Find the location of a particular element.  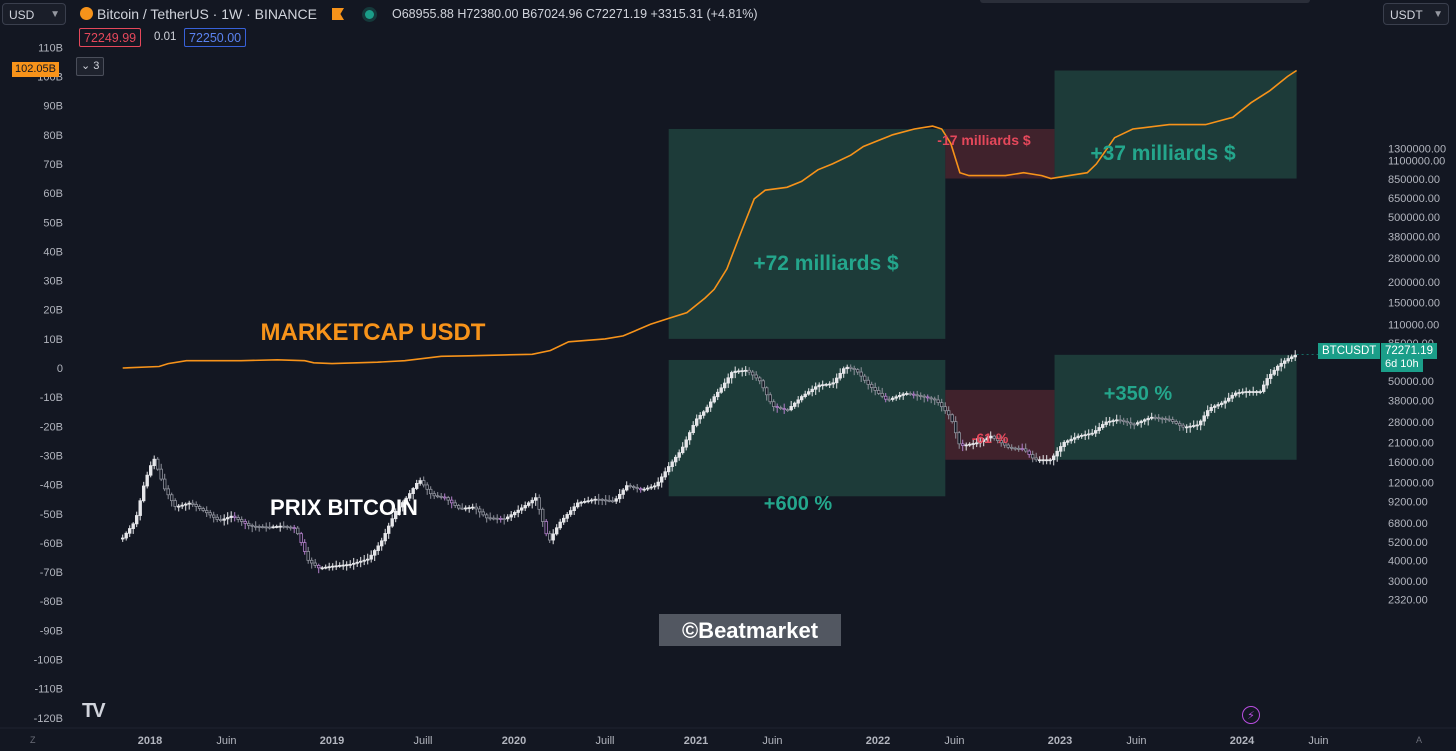

left-axis-tick: -10B is located at coordinates (51, 398).